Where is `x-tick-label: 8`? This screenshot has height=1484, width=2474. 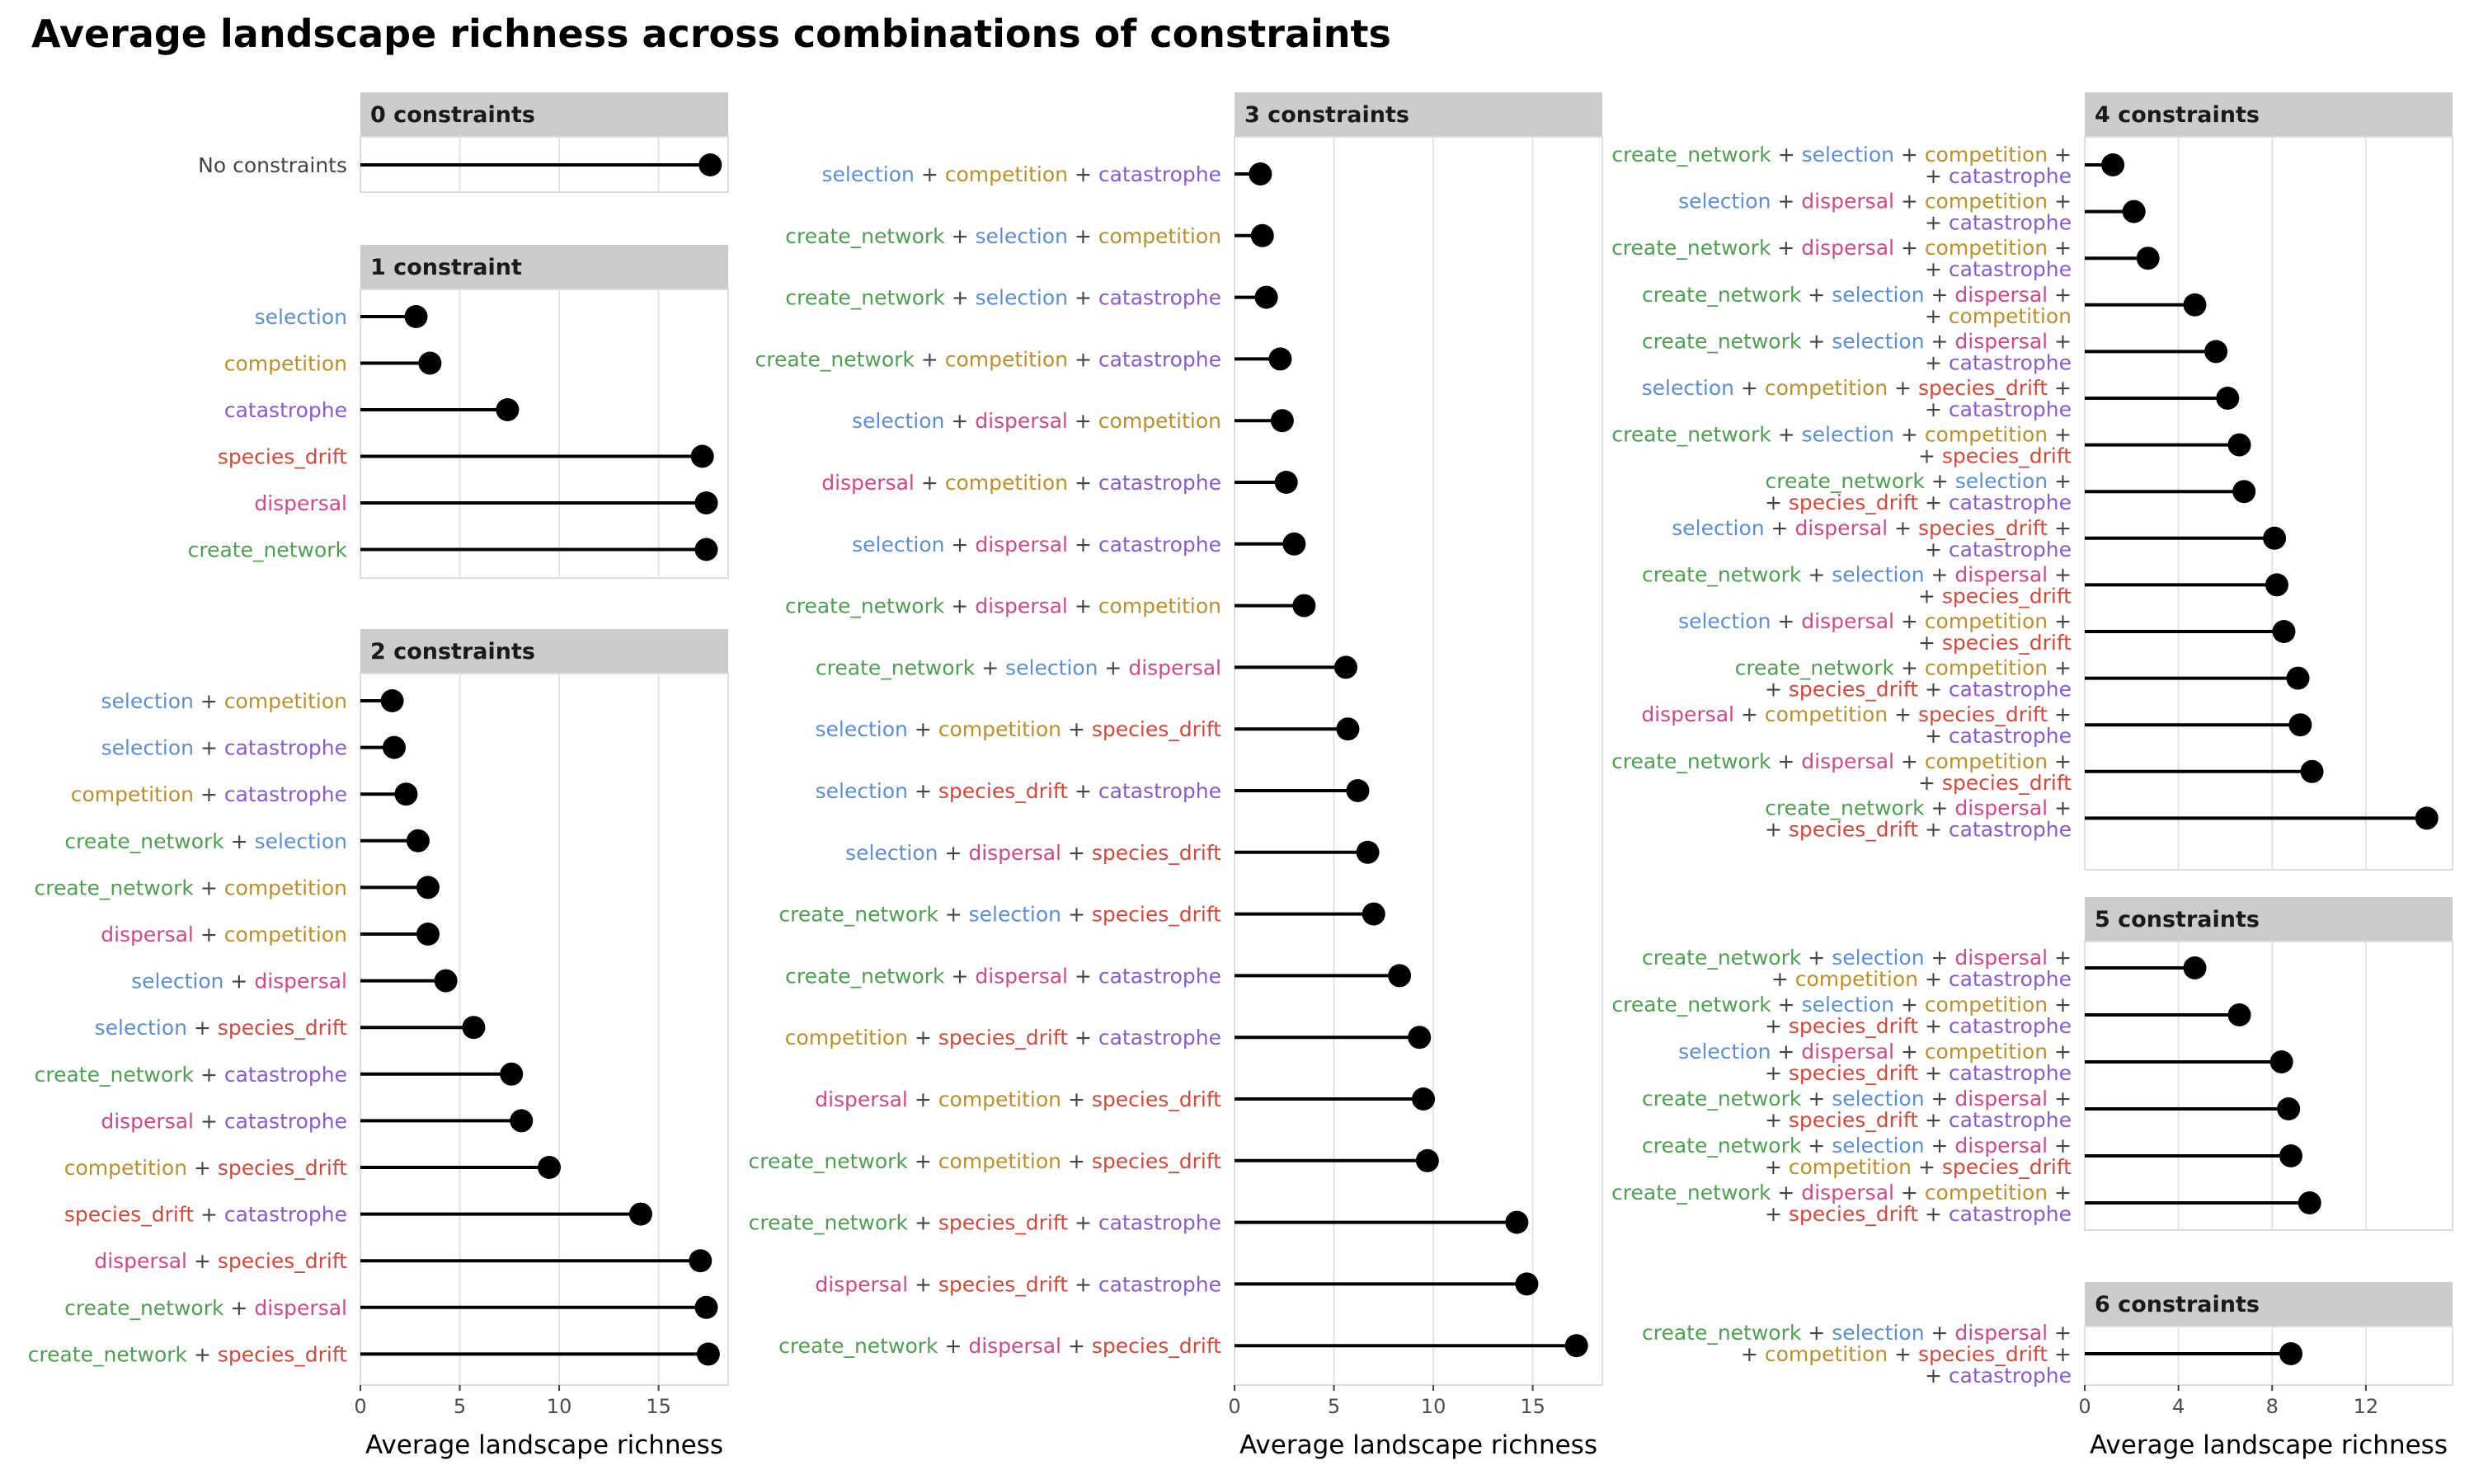 x-tick-label: 8 is located at coordinates (2272, 1406).